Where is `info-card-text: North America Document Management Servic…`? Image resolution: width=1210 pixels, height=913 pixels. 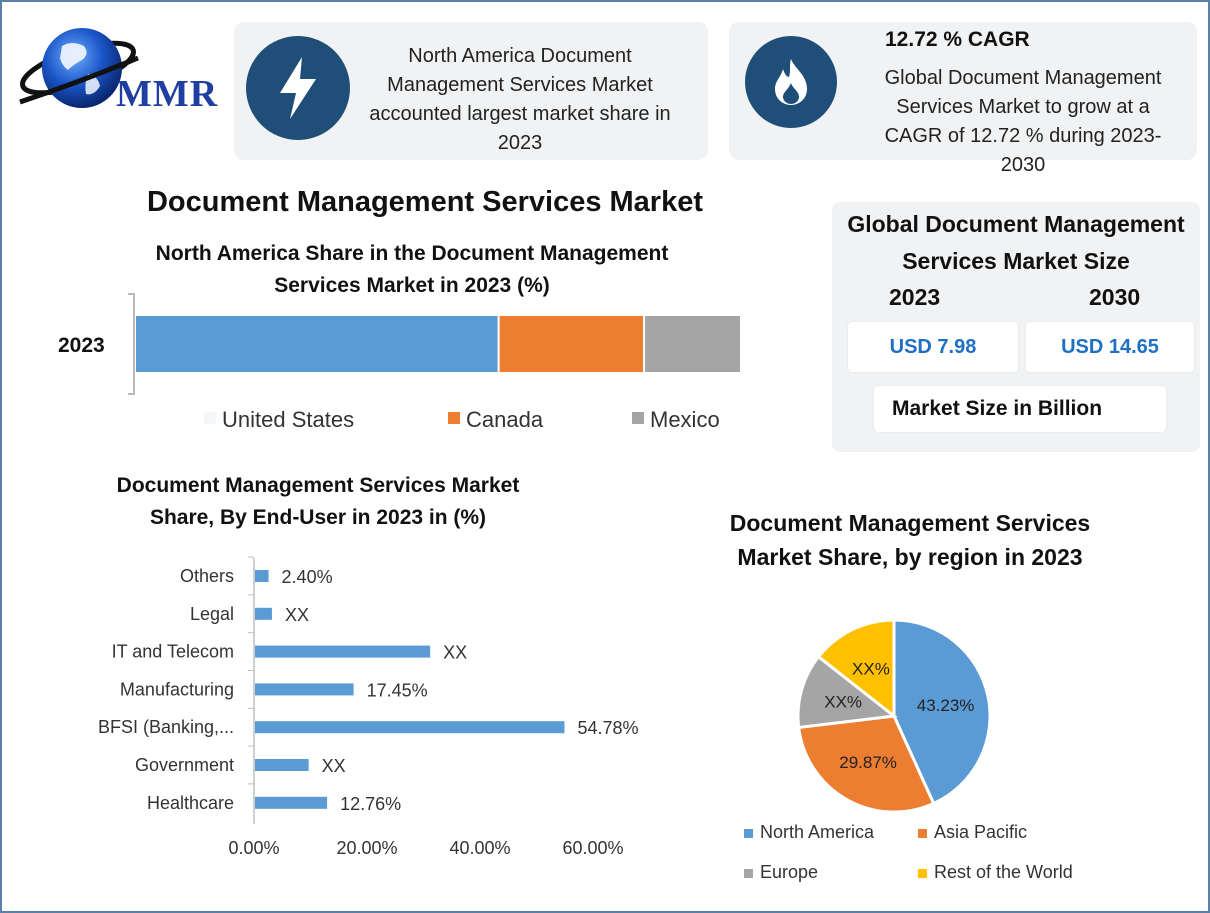
info-card-text: North America Document Management Servic… is located at coordinates (520, 98).